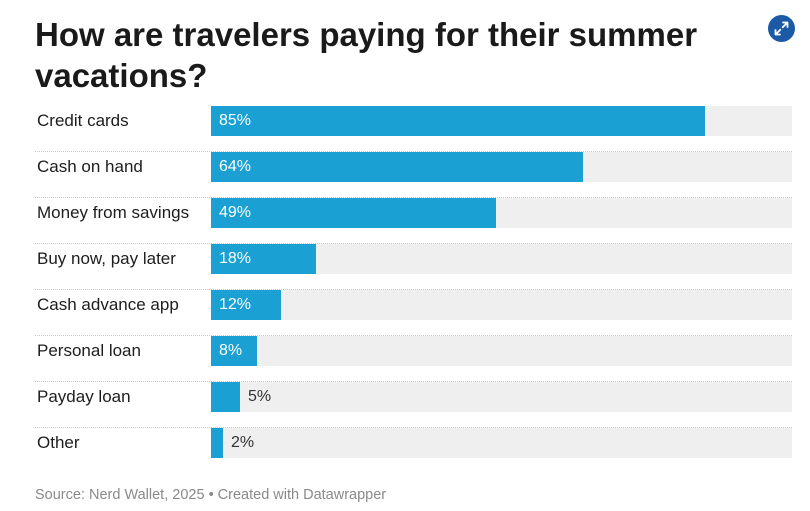  I want to click on category-label: Credit cards, so click(83, 120).